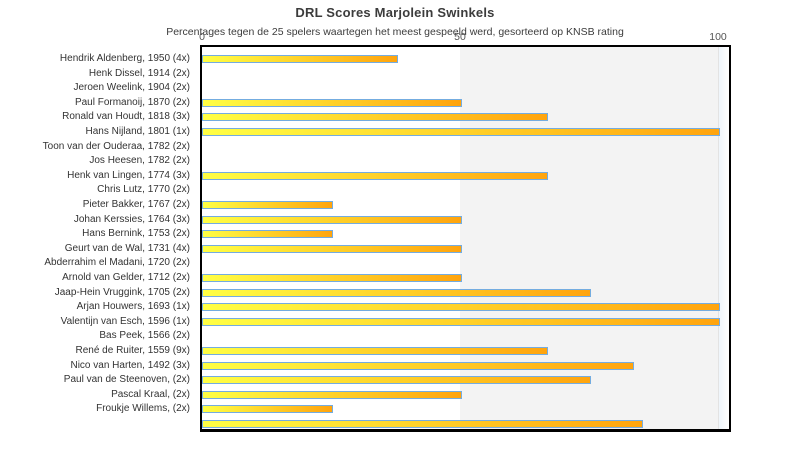 Image resolution: width=790 pixels, height=450 pixels. What do you see at coordinates (122, 292) in the screenshot?
I see `category-label: Jaap-Hein Vruggink, 1705 (2x)` at bounding box center [122, 292].